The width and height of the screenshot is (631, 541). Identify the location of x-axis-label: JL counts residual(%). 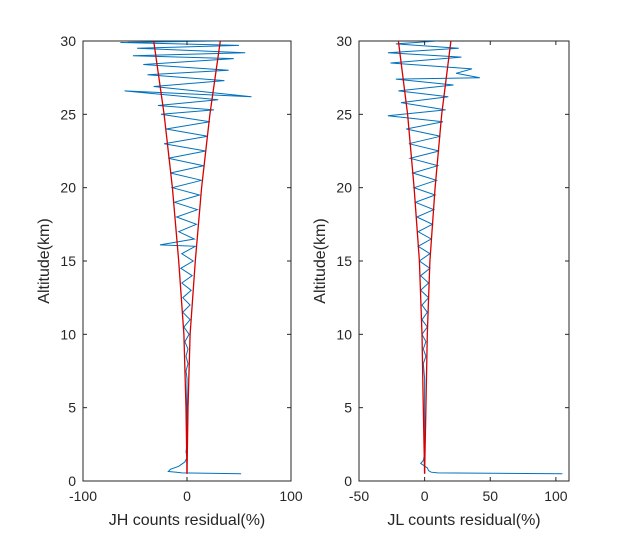
(463, 520).